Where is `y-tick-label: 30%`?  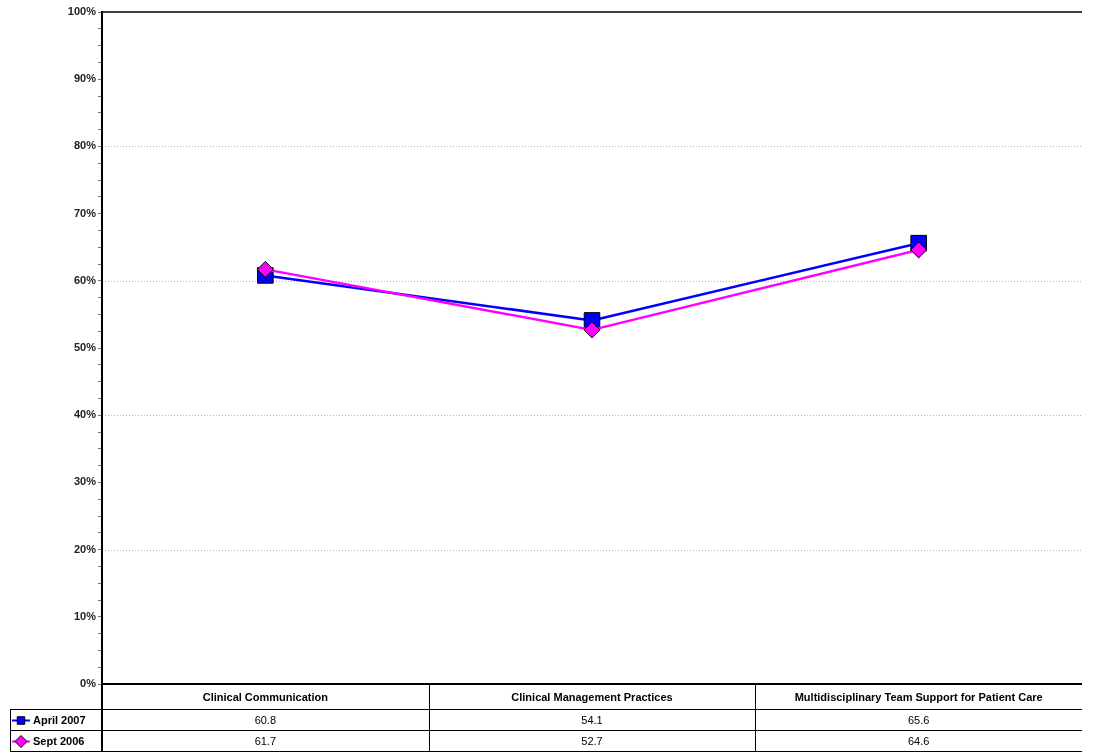
y-tick-label: 30% is located at coordinates (85, 481).